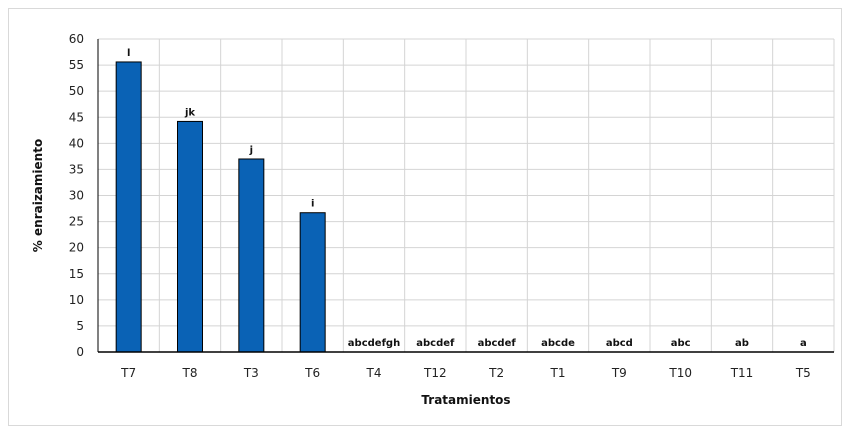 This screenshot has height=432, width=850. Describe the element at coordinates (189, 112) in the screenshot. I see `significance-label: jk` at that location.